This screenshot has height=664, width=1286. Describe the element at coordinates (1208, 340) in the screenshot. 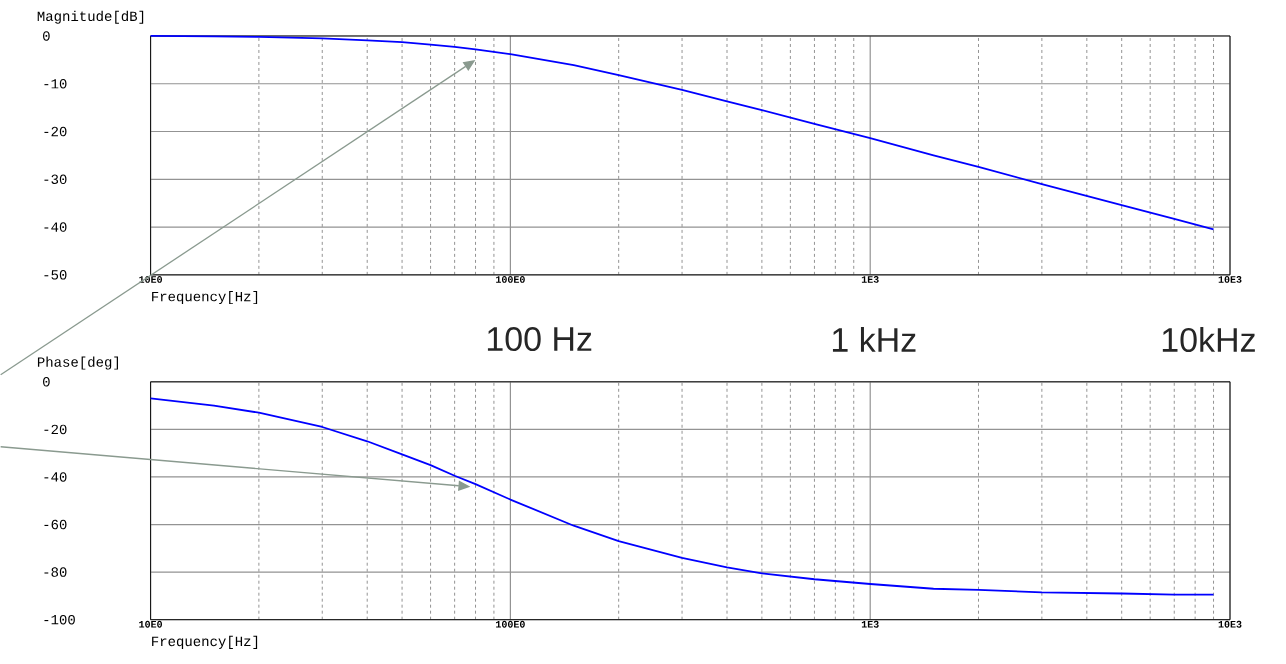

I see `text: 10kHz` at that location.